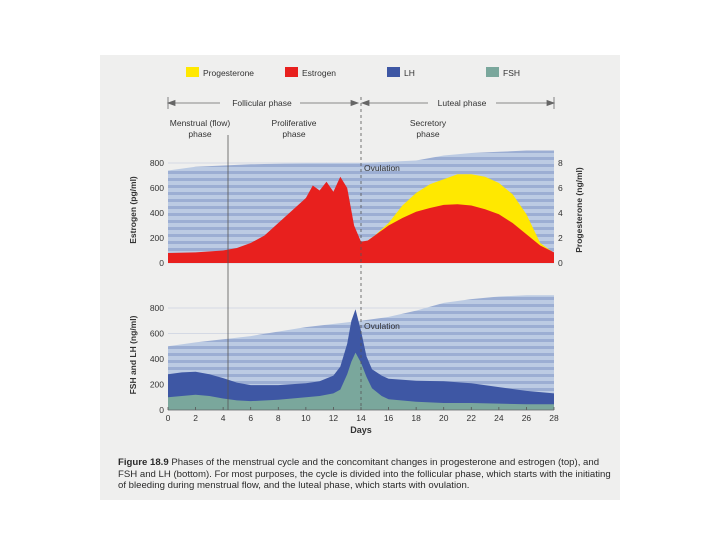 The width and height of the screenshot is (720, 540). Describe the element at coordinates (133, 210) in the screenshot. I see `estrogen-axis-label: Estrogen (pg/ml)` at that location.